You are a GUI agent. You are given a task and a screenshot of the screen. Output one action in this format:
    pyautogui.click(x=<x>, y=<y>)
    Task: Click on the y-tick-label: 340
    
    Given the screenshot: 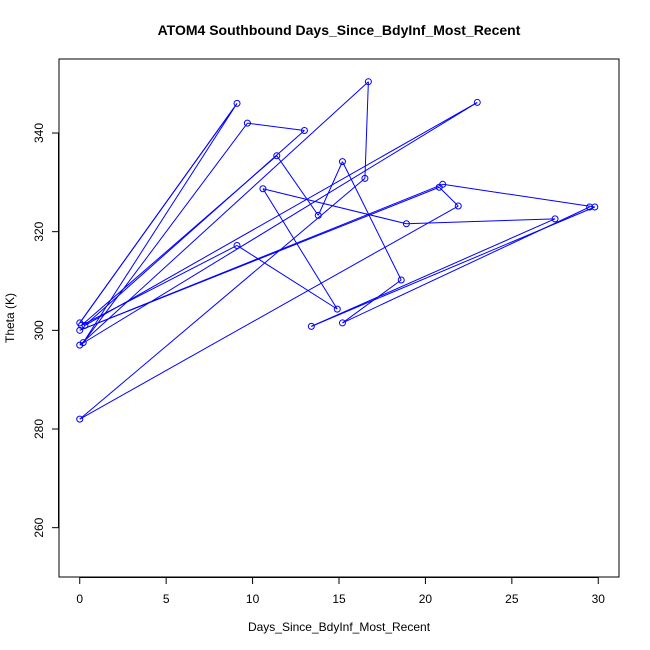 What is the action you would take?
    pyautogui.click(x=39, y=133)
    